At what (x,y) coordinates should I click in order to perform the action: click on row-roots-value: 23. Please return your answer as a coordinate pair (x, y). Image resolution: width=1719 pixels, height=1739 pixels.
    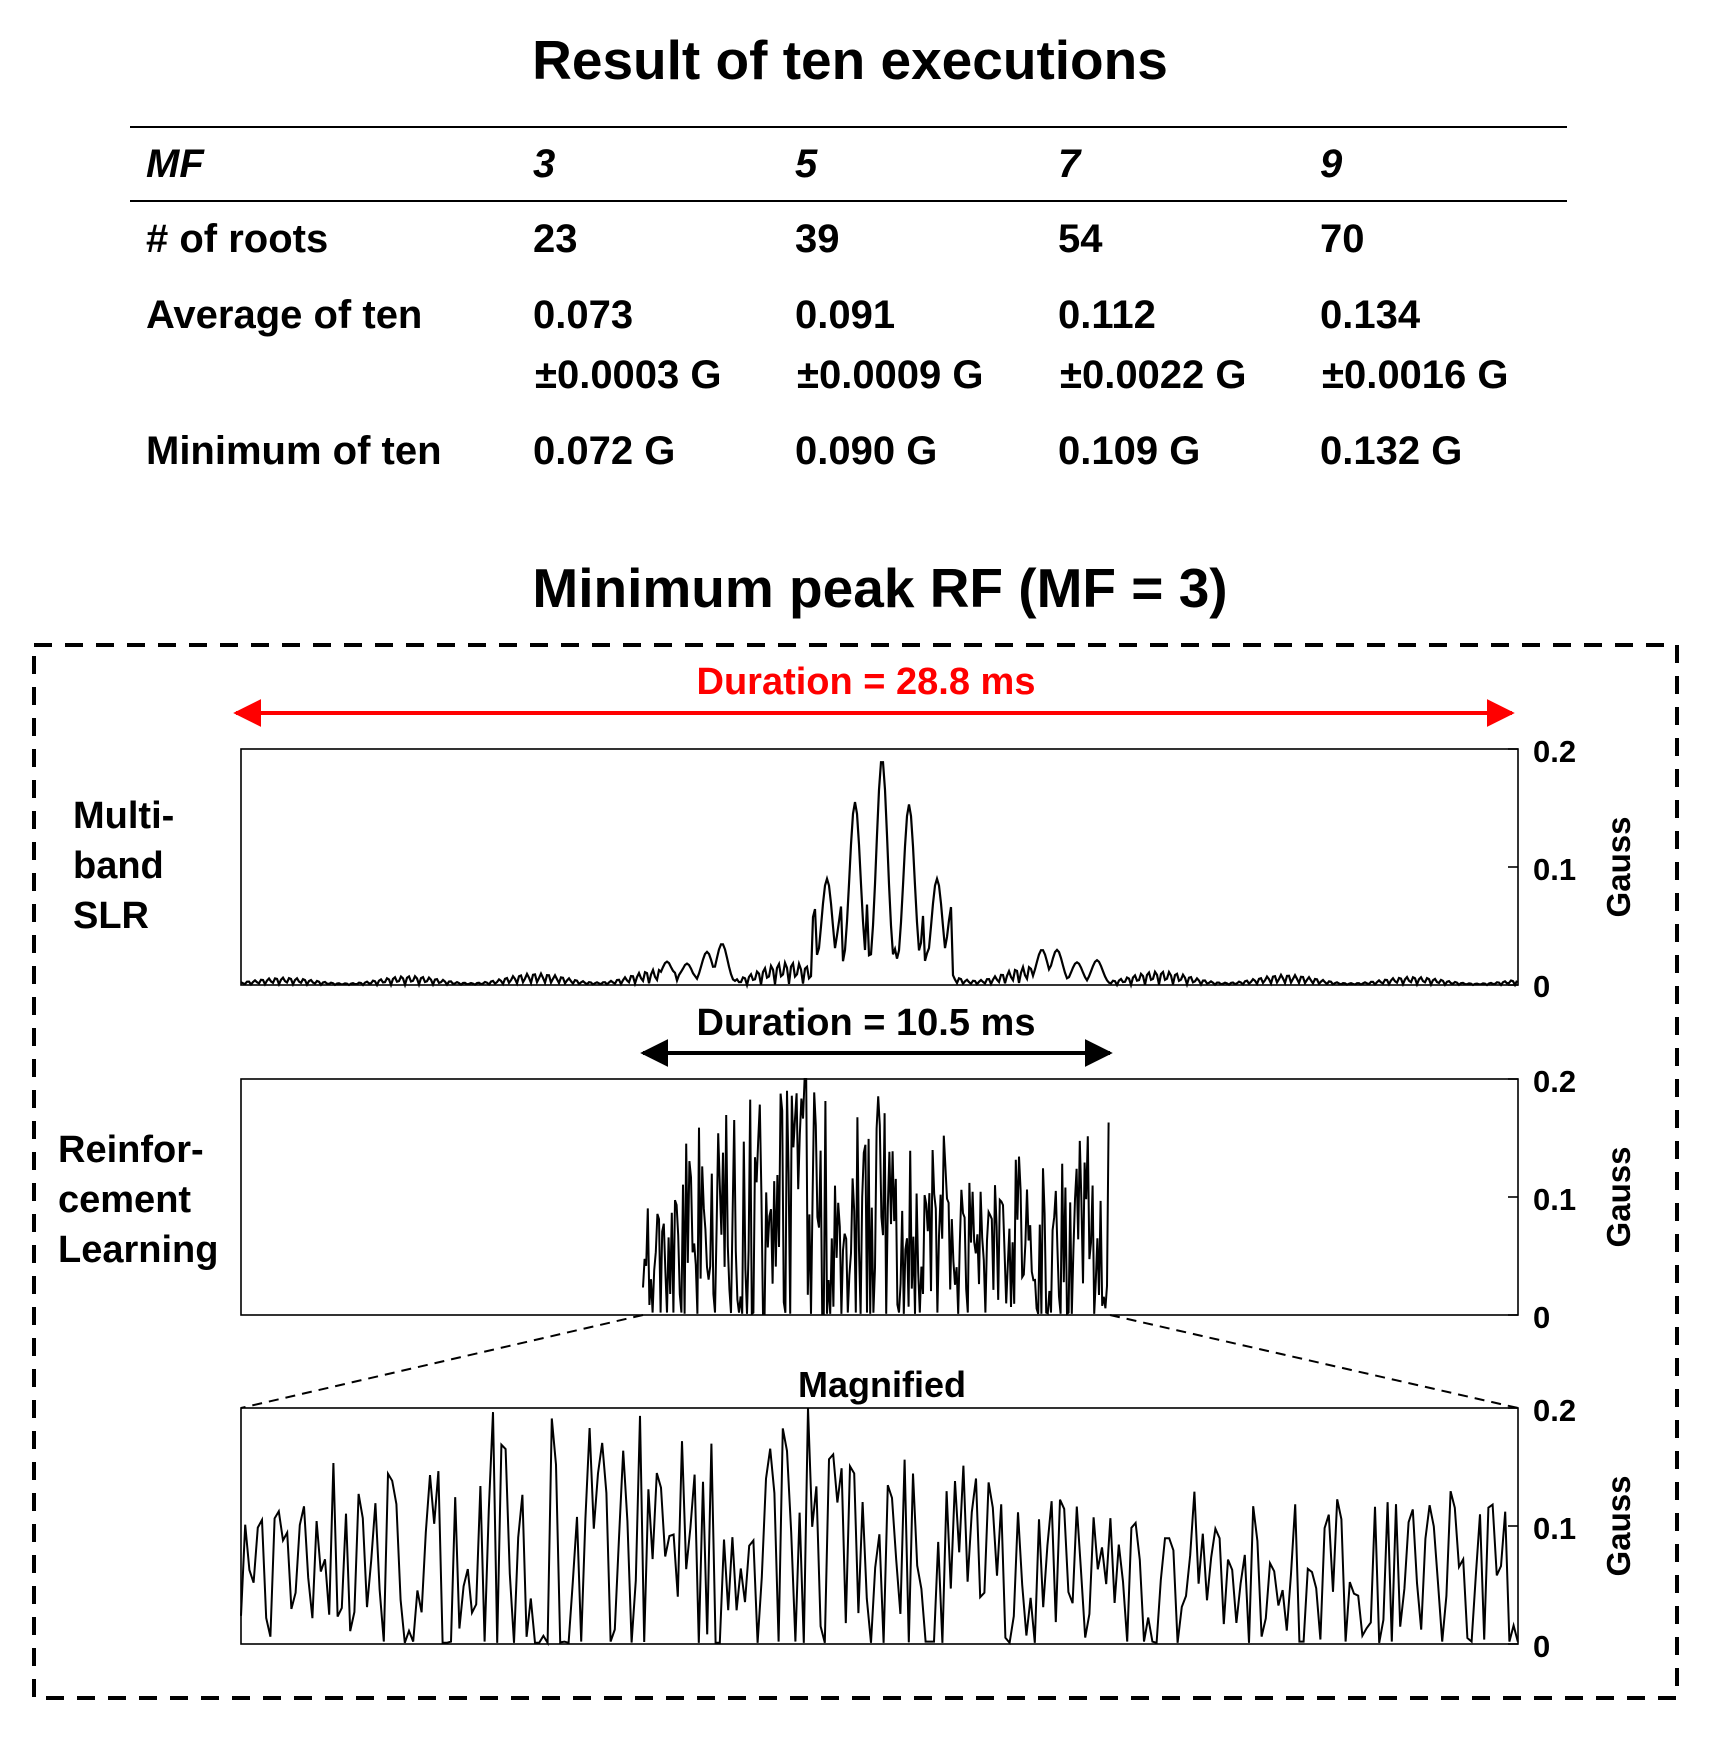
    Looking at the image, I should click on (555, 239).